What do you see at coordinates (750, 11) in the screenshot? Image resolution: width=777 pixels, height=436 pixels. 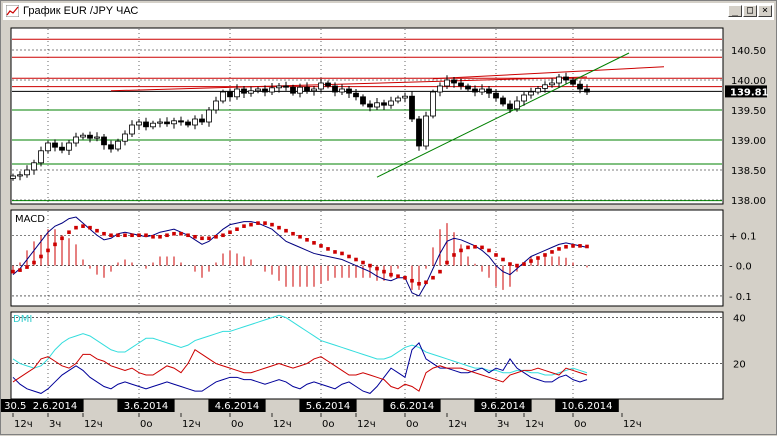 I see `maximize-button: □` at bounding box center [750, 11].